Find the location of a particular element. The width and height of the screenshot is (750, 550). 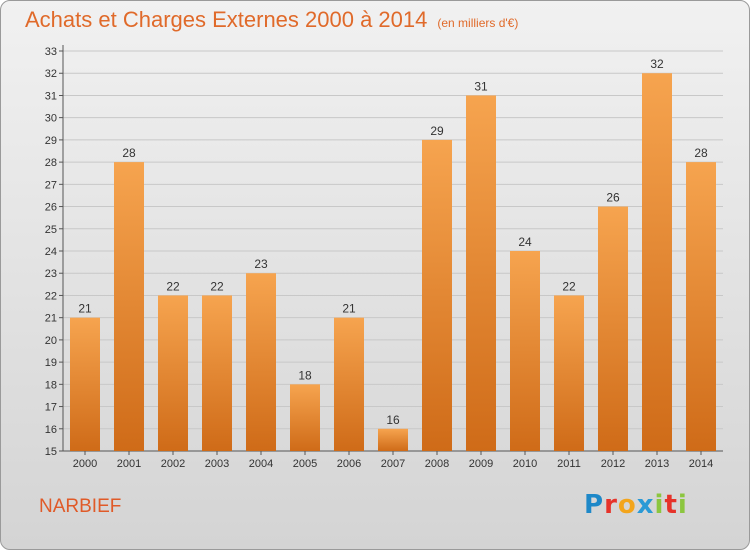

y-tick-label: 26 is located at coordinates (51, 208).